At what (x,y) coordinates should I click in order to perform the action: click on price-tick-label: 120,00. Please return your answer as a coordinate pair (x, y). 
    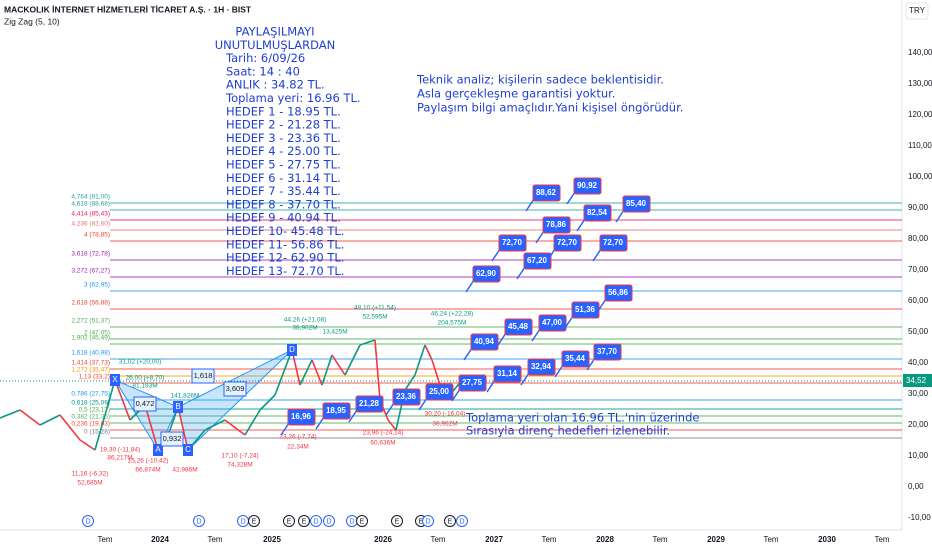
    Looking at the image, I should click on (920, 114).